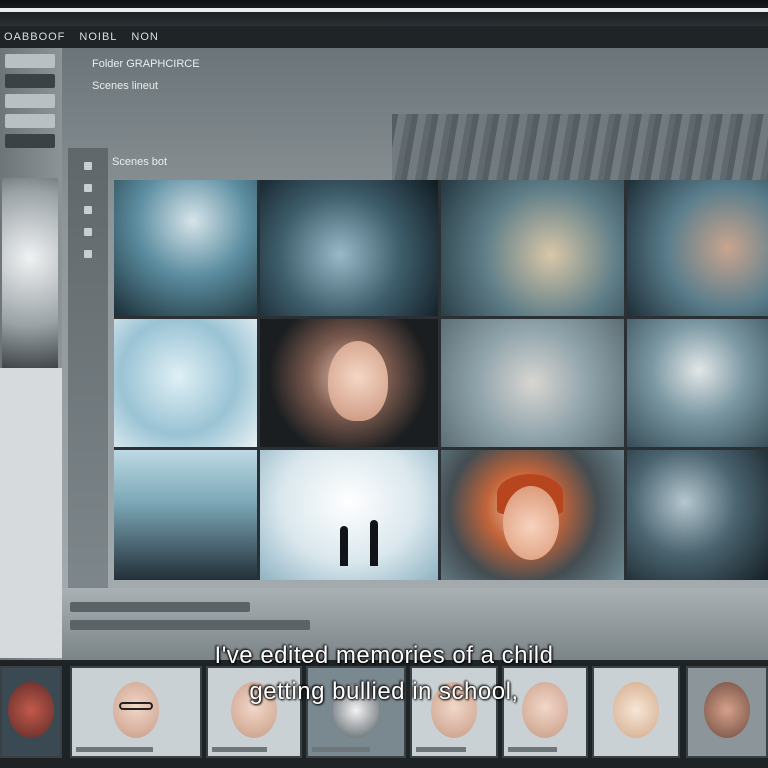 The width and height of the screenshot is (768, 768). What do you see at coordinates (384, 656) in the screenshot?
I see `subtitle-line-1: I've edited memories of a child` at bounding box center [384, 656].